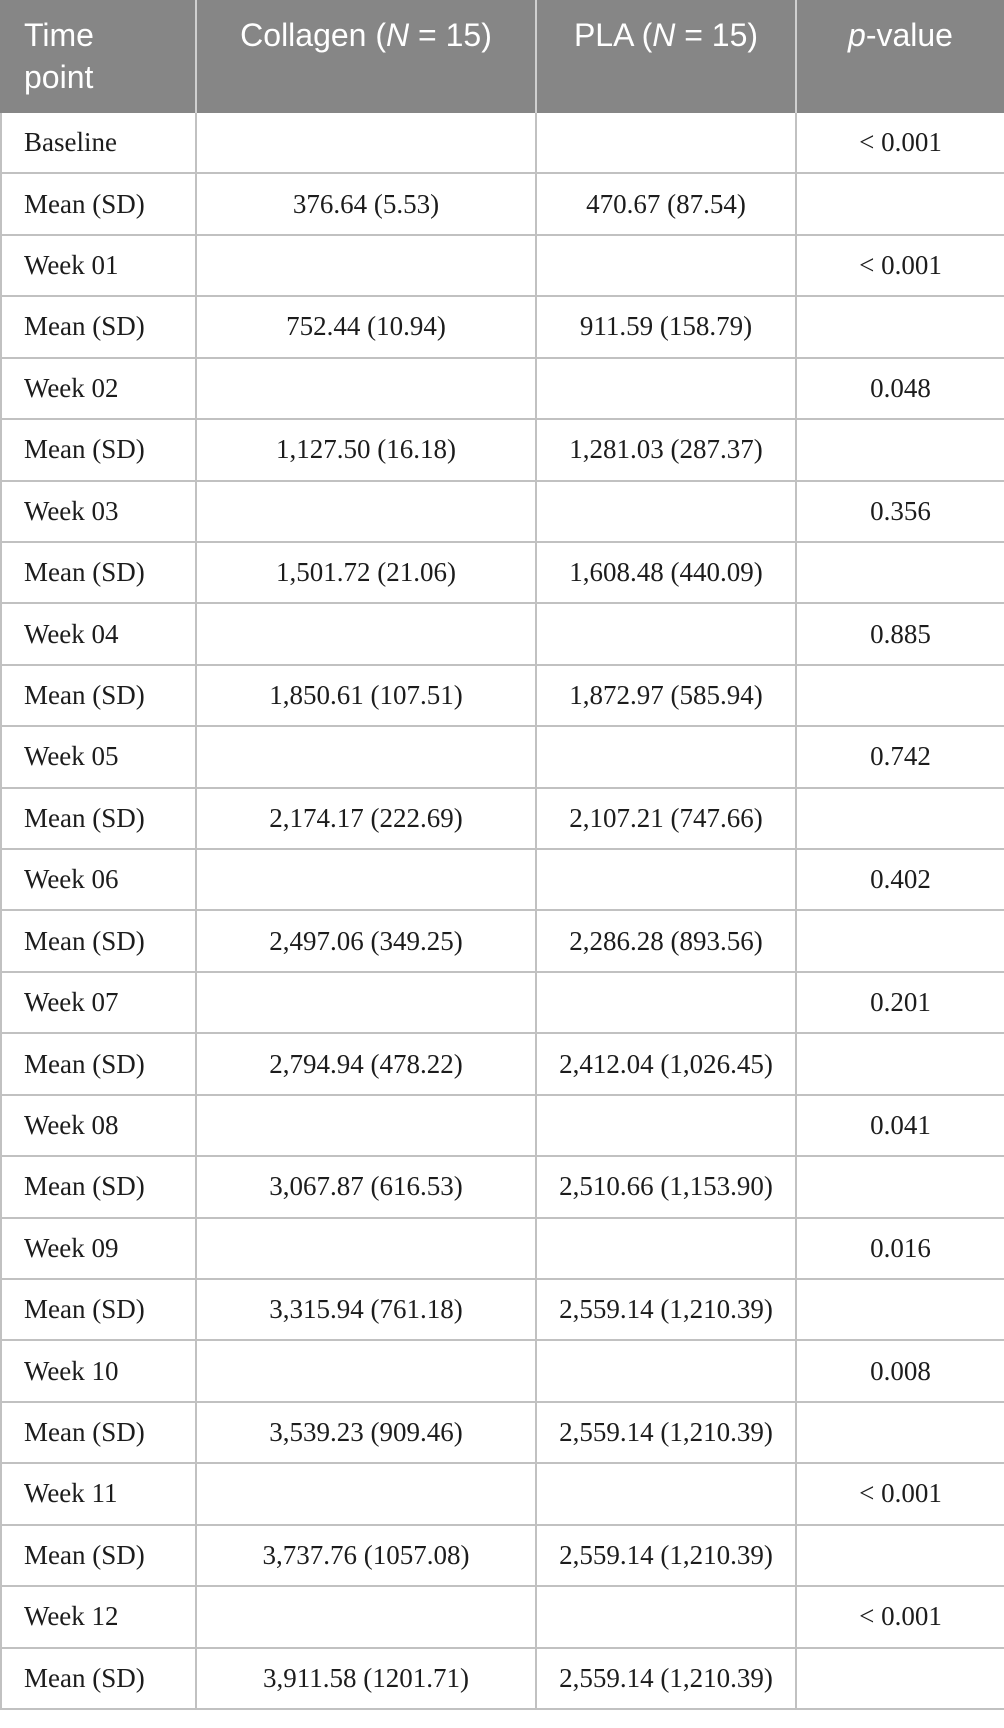 The image size is (1004, 1728). What do you see at coordinates (367, 1065) in the screenshot?
I see `collagen-cell: 2,794.94 (478.22)` at bounding box center [367, 1065].